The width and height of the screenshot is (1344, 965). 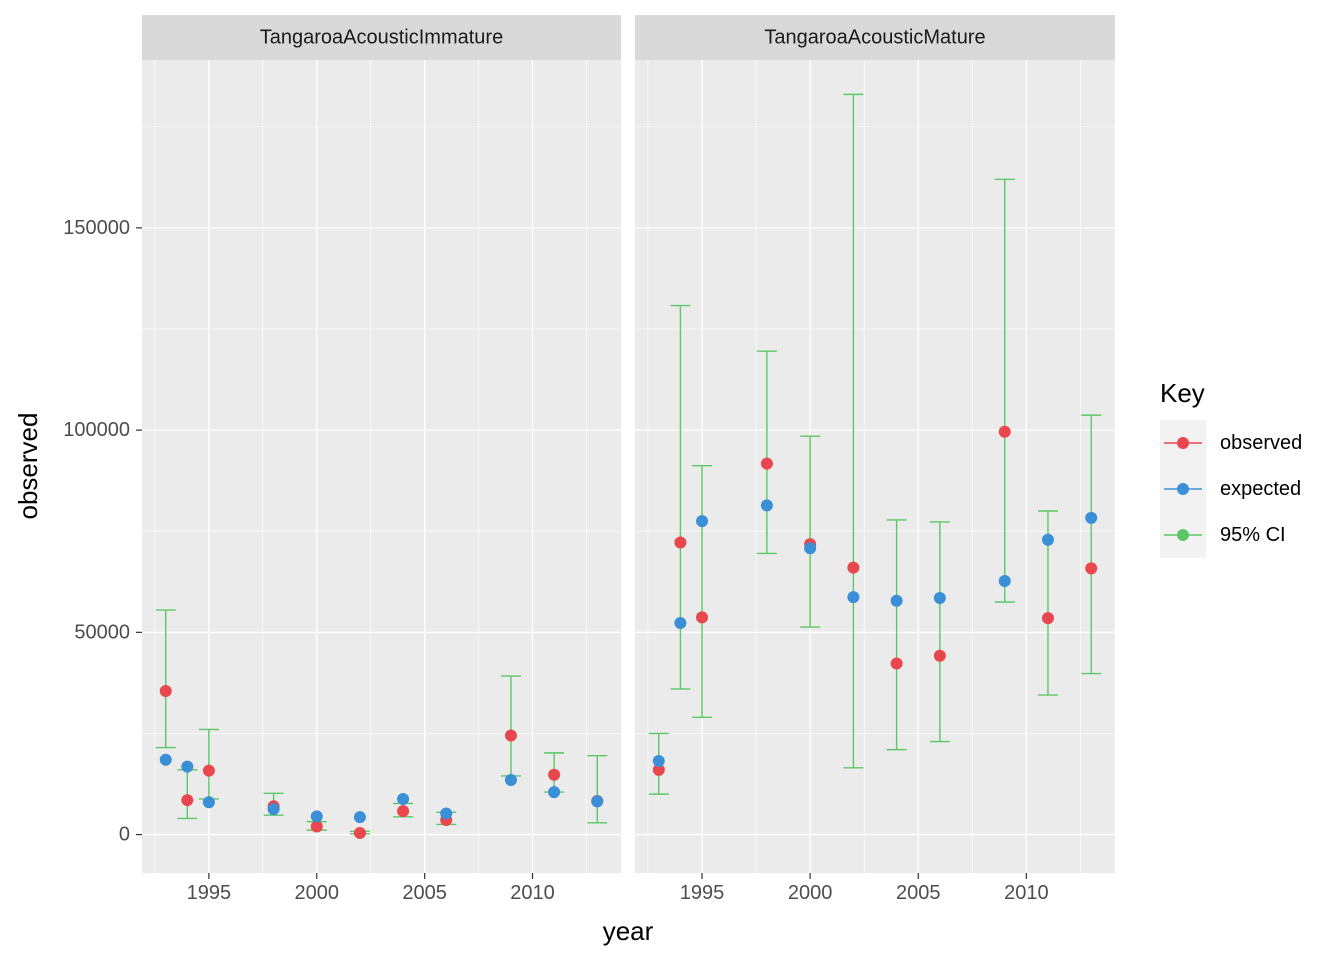 I want to click on legend-title: Key, so click(x=1182, y=393).